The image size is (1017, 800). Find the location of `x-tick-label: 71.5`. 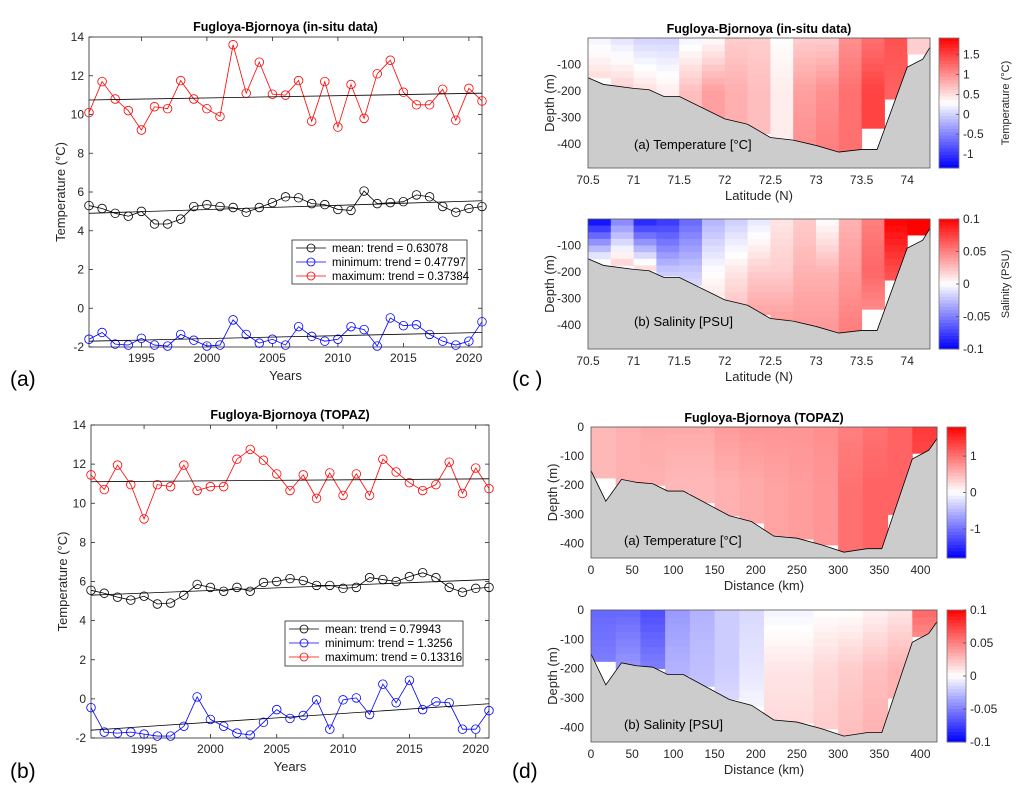

x-tick-label: 71.5 is located at coordinates (680, 180).